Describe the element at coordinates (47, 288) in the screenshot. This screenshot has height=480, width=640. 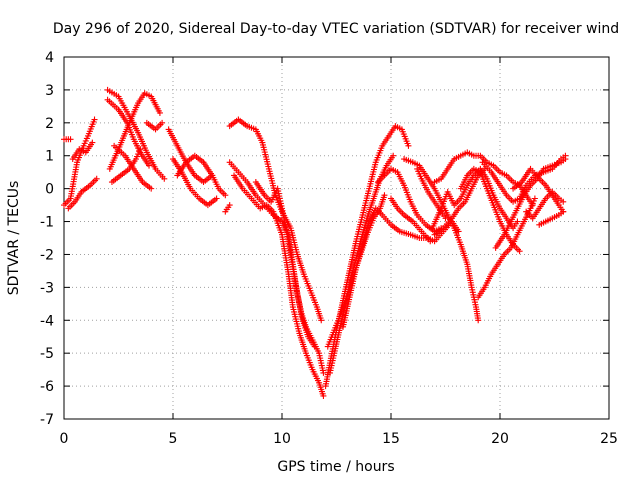
I see `y-tick-label: -3` at that location.